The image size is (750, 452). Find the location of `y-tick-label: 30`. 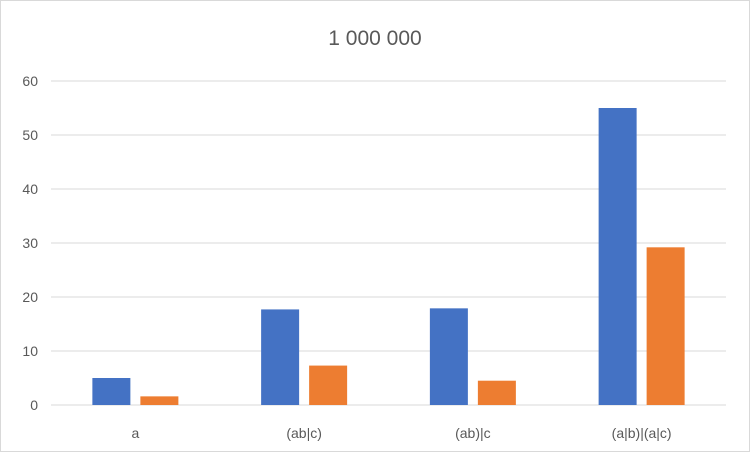

y-tick-label: 30 is located at coordinates (30, 243).